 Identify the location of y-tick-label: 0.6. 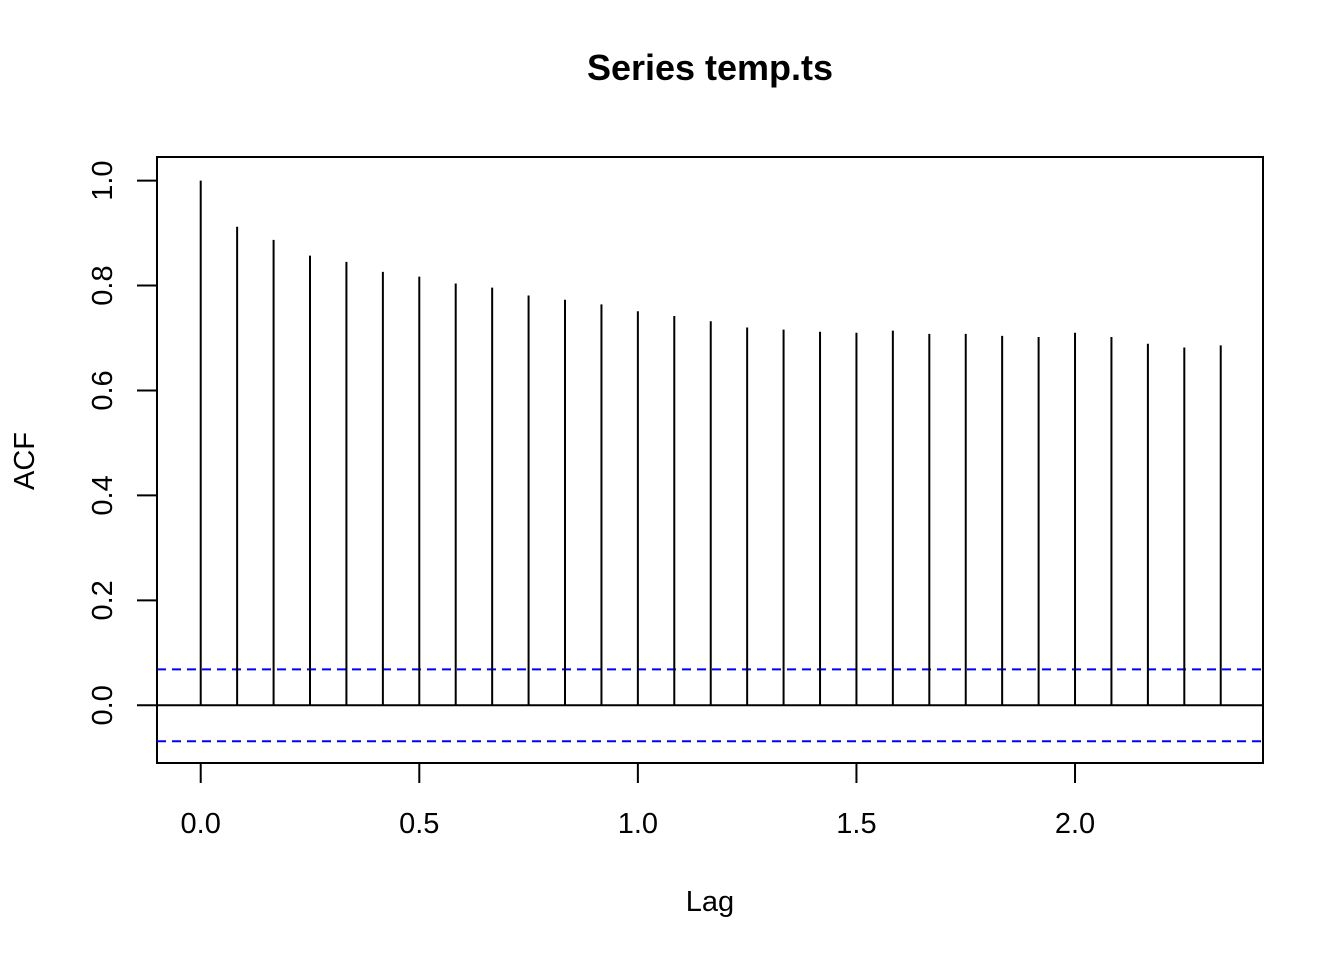
(103, 390).